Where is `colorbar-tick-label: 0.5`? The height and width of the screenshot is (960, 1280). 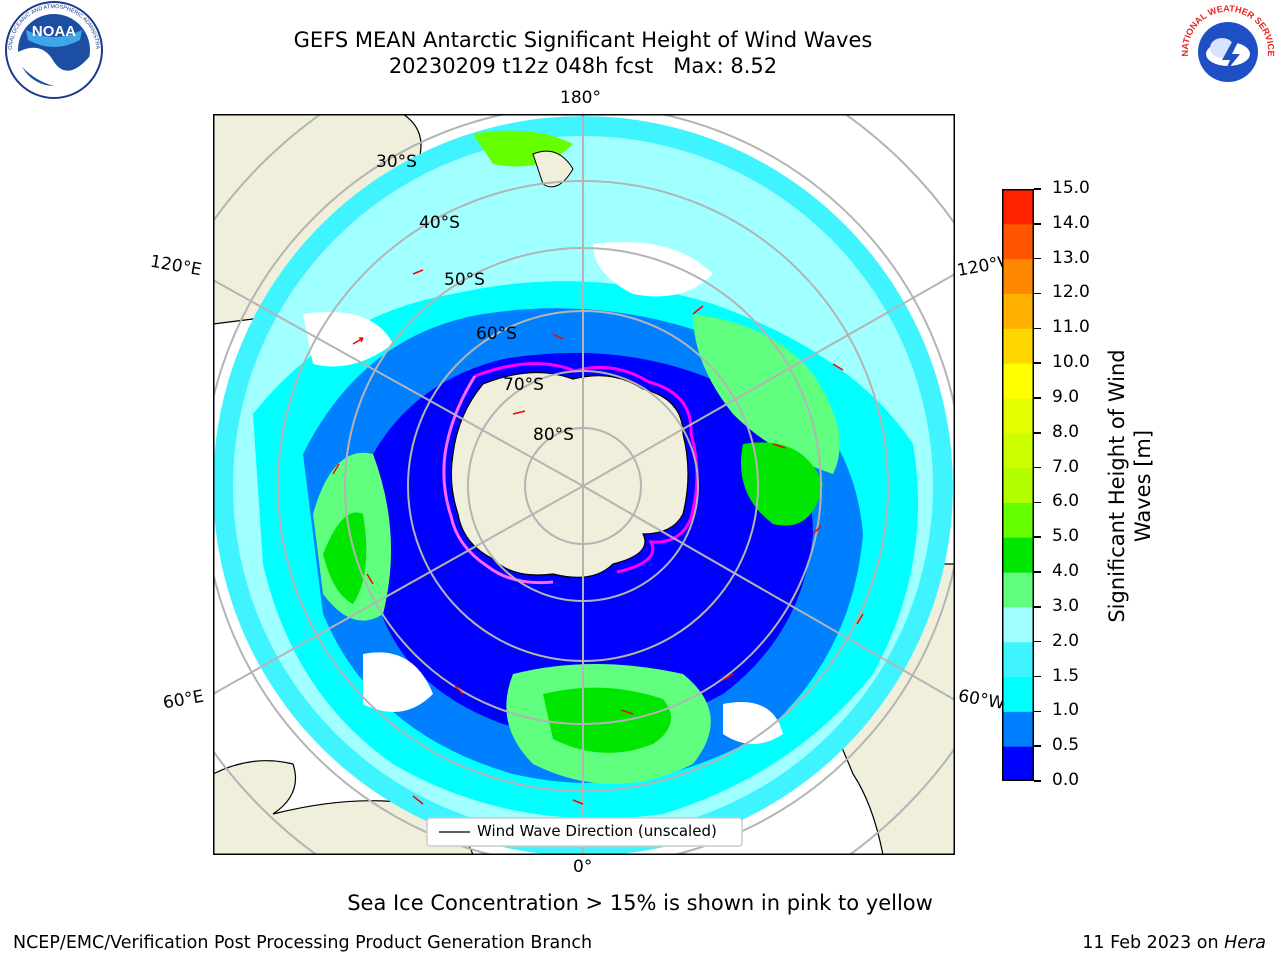 colorbar-tick-label: 0.5 is located at coordinates (1066, 745).